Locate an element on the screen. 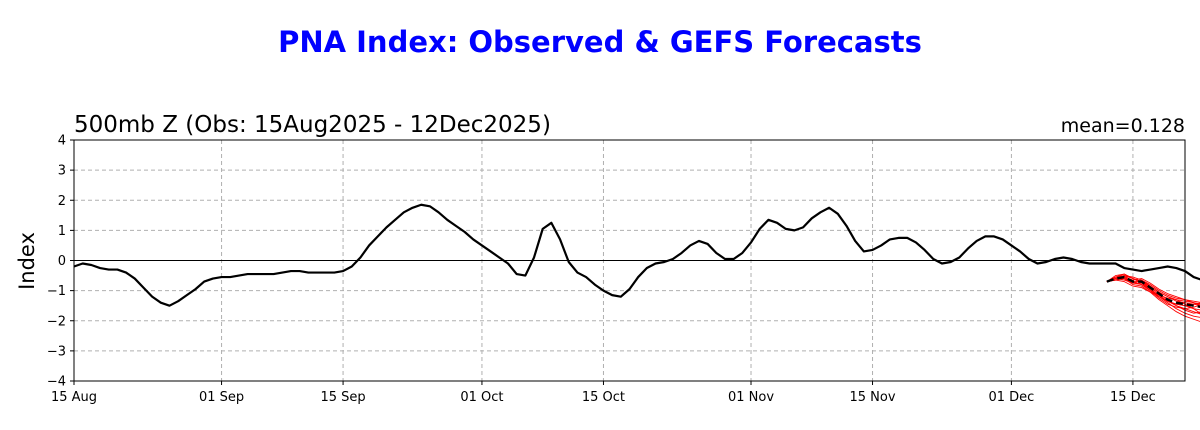 Image resolution: width=1200 pixels, height=430 pixels. y-tick-label: −2 is located at coordinates (56, 321).